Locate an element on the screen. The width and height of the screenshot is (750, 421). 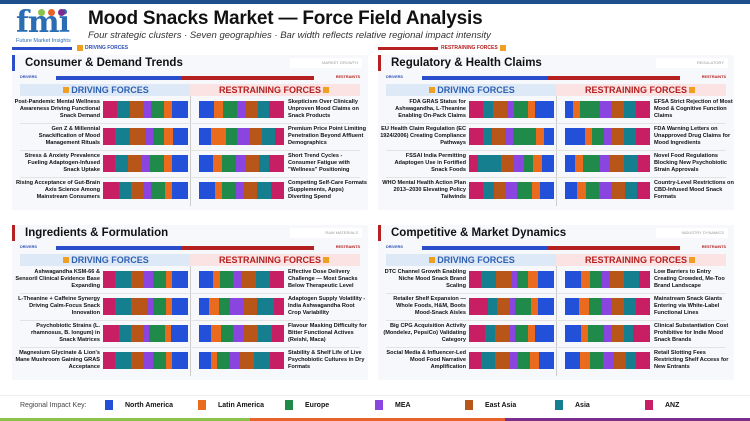
bottom-strip-orange is located at coordinates (377, 419).